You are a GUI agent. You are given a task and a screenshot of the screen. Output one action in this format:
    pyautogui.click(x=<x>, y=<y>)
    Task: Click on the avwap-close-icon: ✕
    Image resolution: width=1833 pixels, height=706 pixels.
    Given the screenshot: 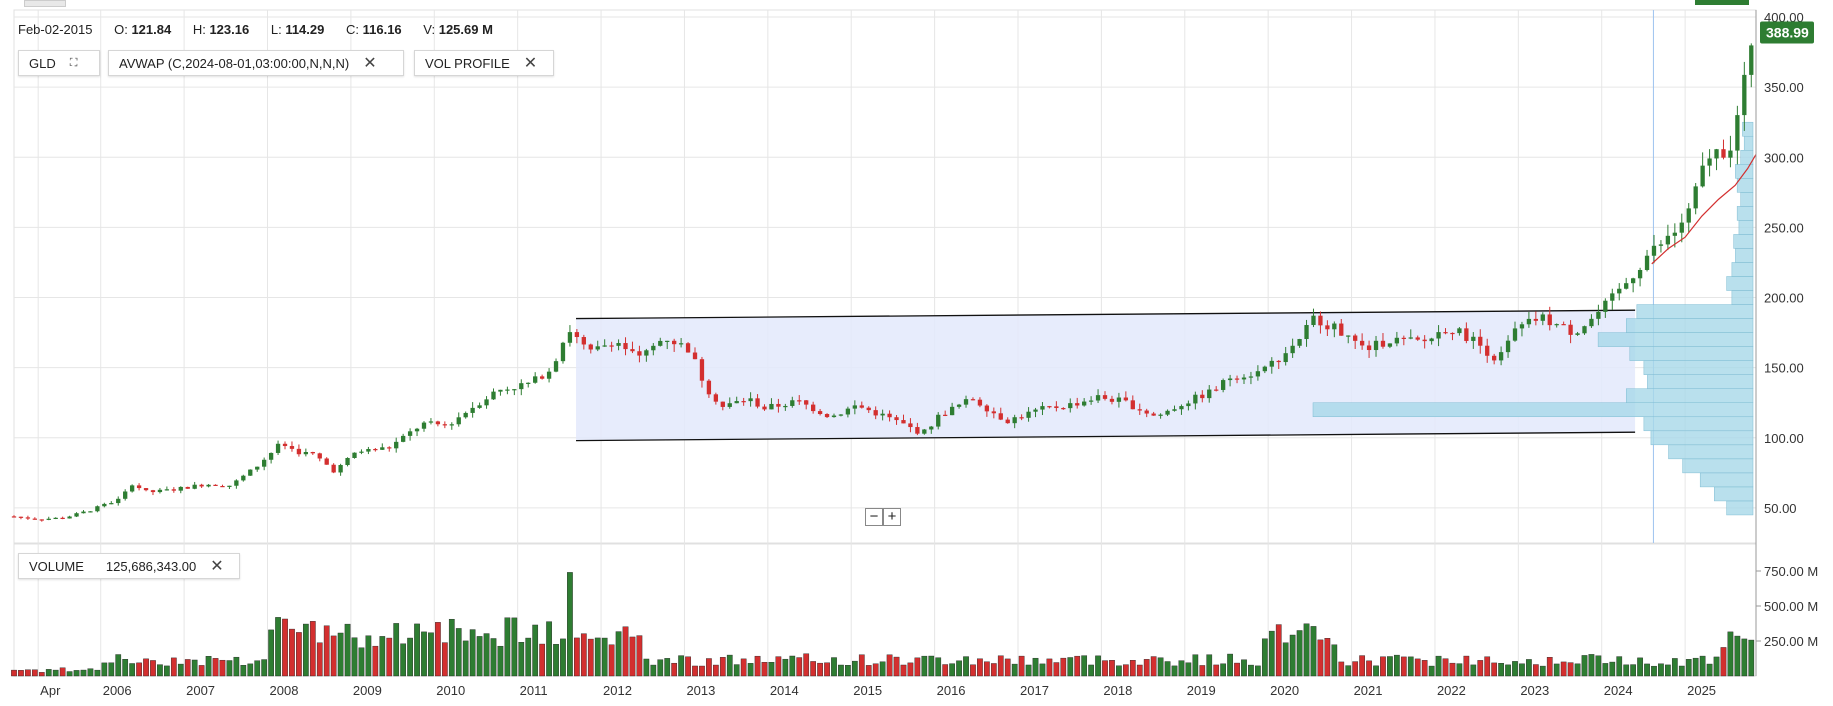 What is the action you would take?
    pyautogui.click(x=370, y=63)
    